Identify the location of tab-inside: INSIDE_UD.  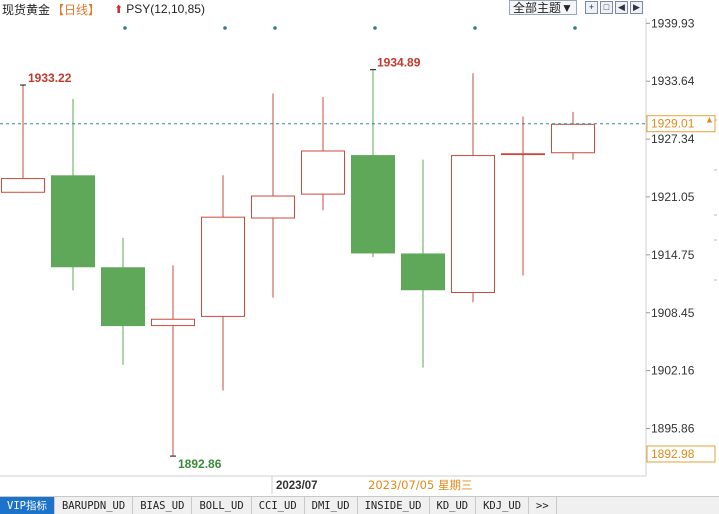
(394, 505).